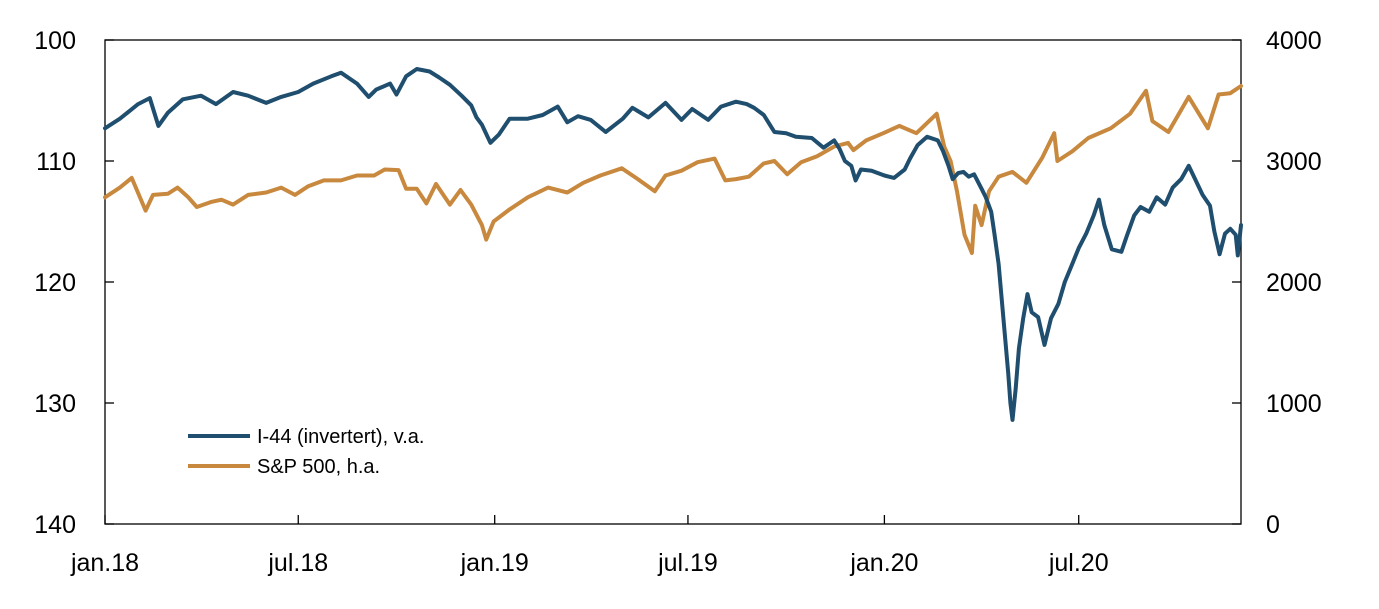 This screenshot has height=609, width=1379. I want to click on right-tick-label: 1000, so click(1294, 404).